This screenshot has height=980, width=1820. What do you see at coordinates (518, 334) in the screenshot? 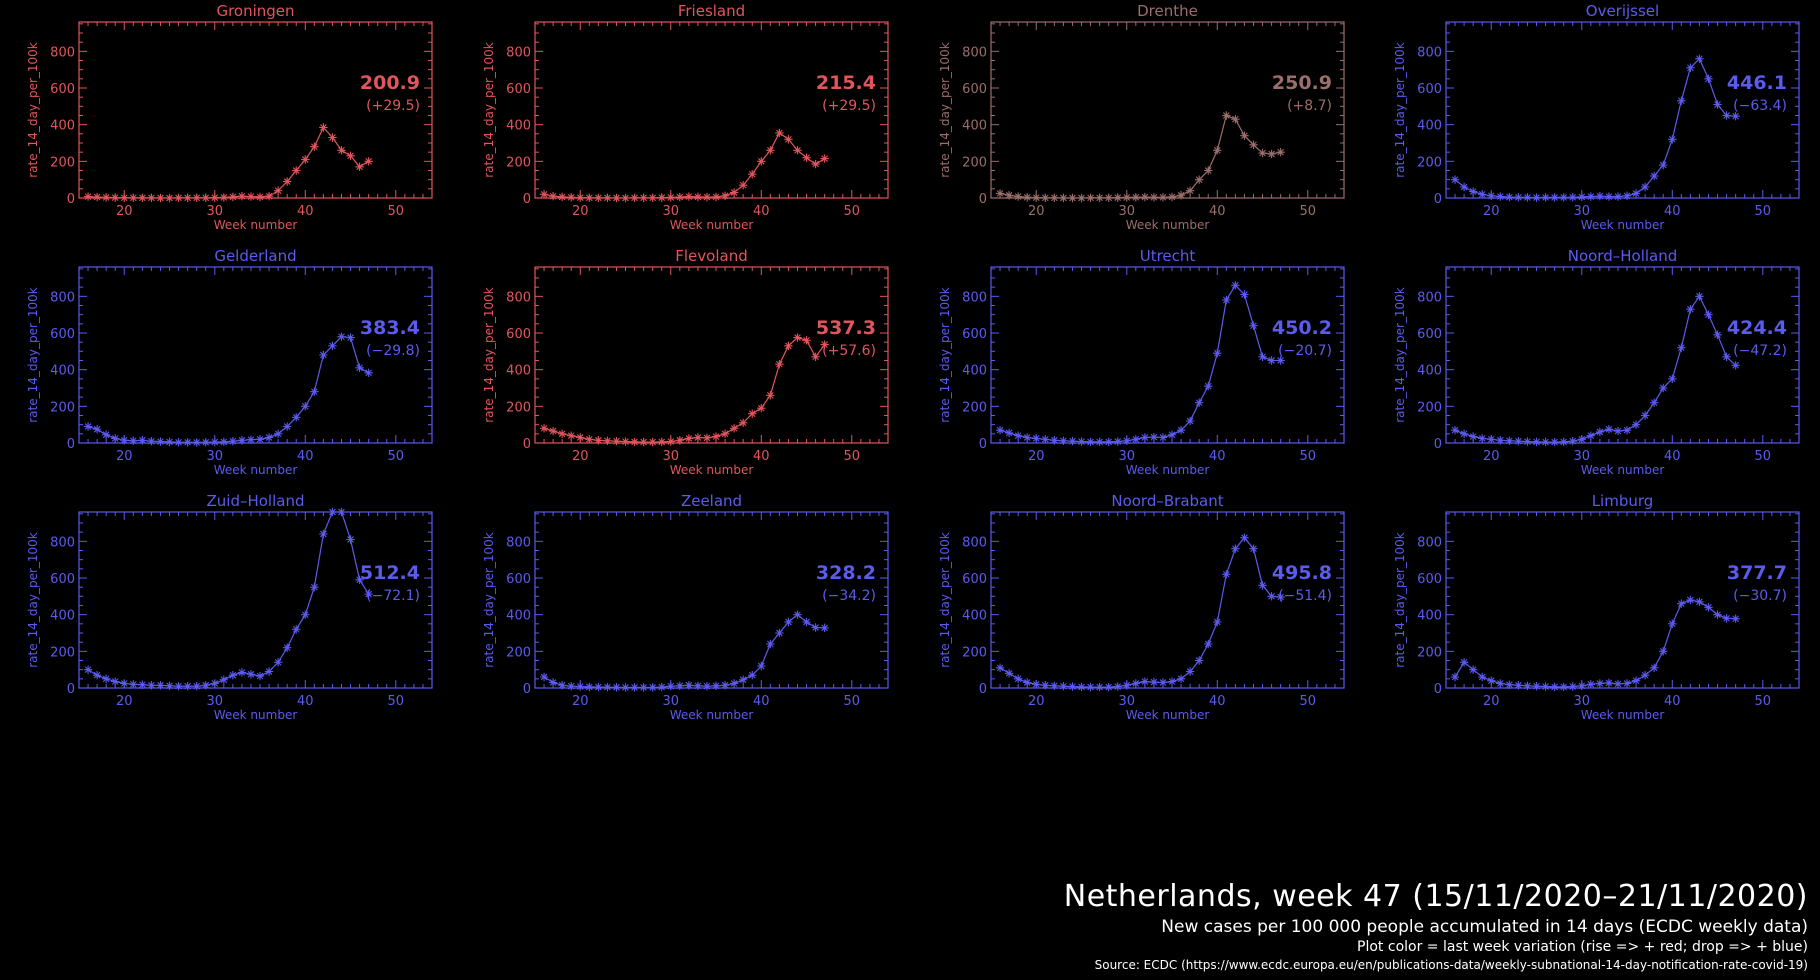
I see `y-tick-label: 600` at bounding box center [518, 334].